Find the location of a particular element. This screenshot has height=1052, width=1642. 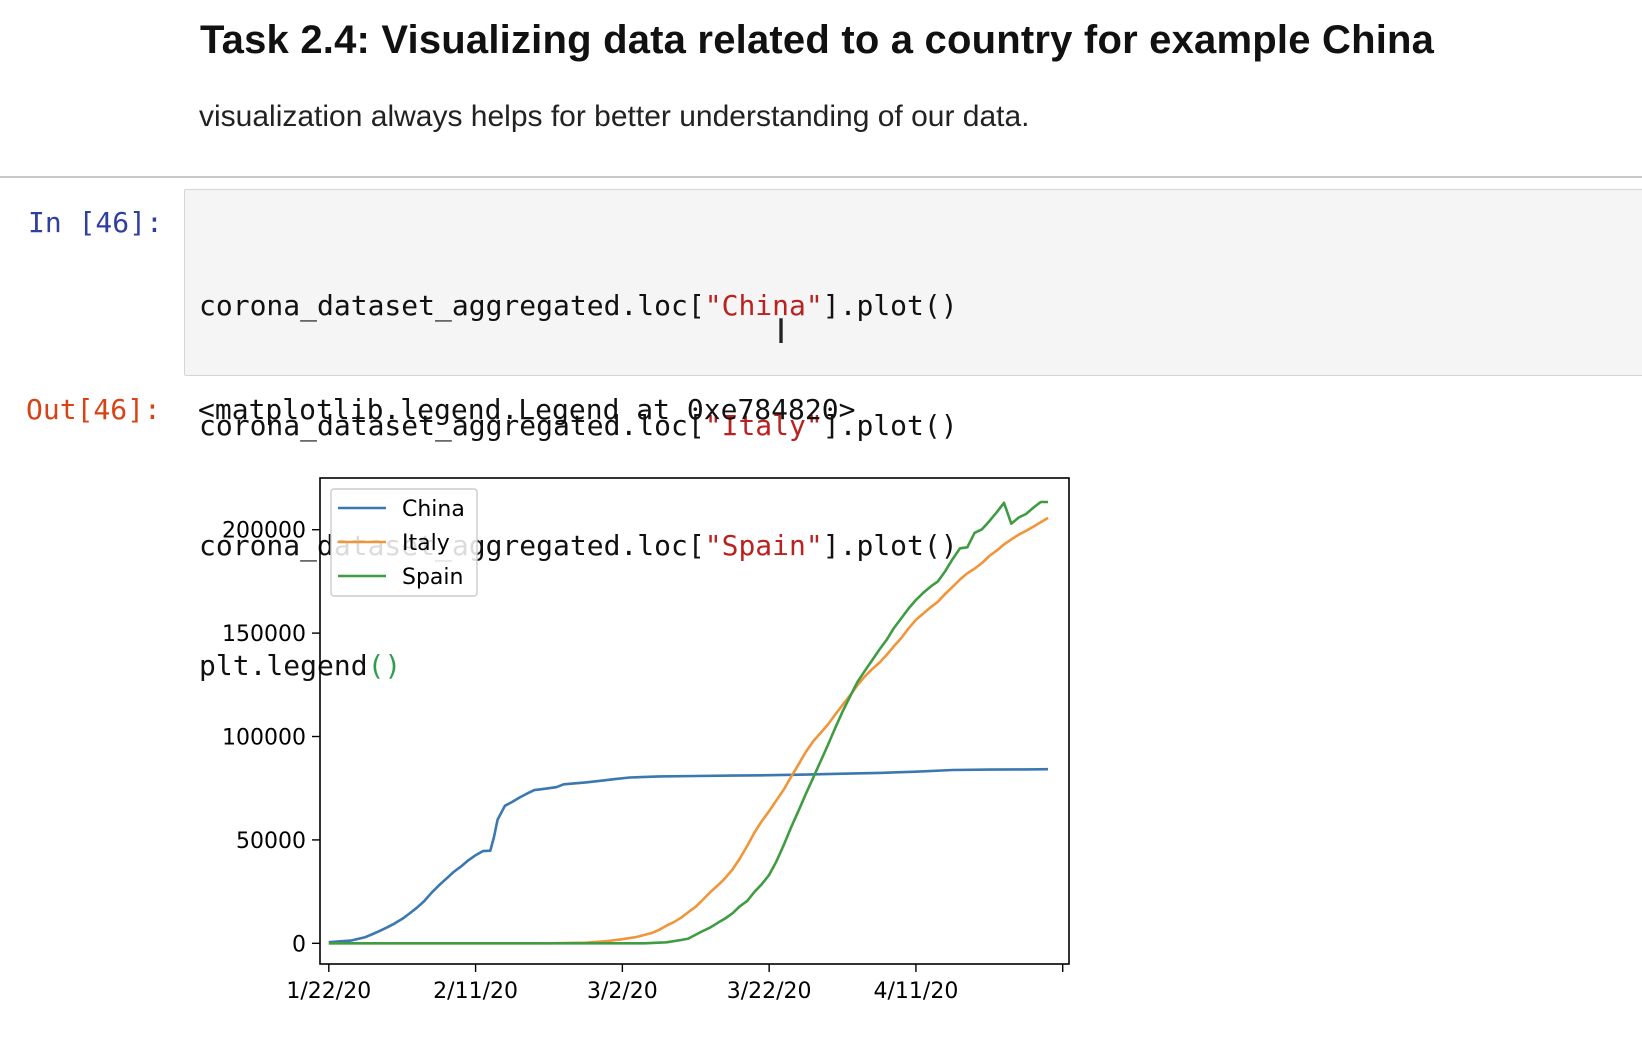

x-tick-label: 3/2/20 is located at coordinates (622, 991).